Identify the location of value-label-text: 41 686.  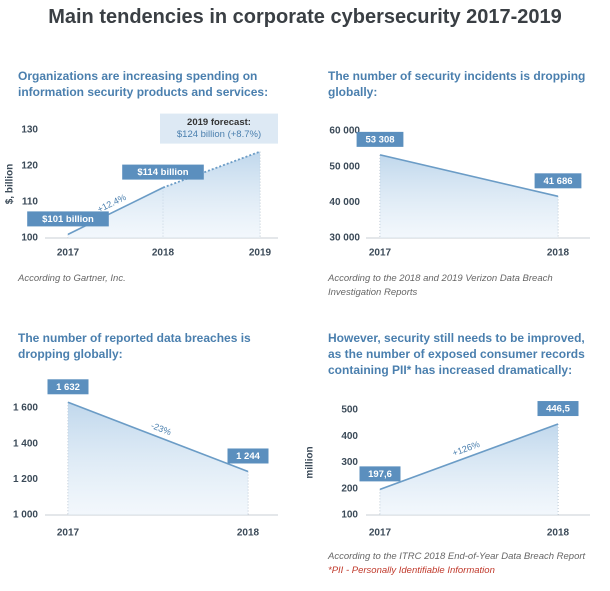
(557, 181).